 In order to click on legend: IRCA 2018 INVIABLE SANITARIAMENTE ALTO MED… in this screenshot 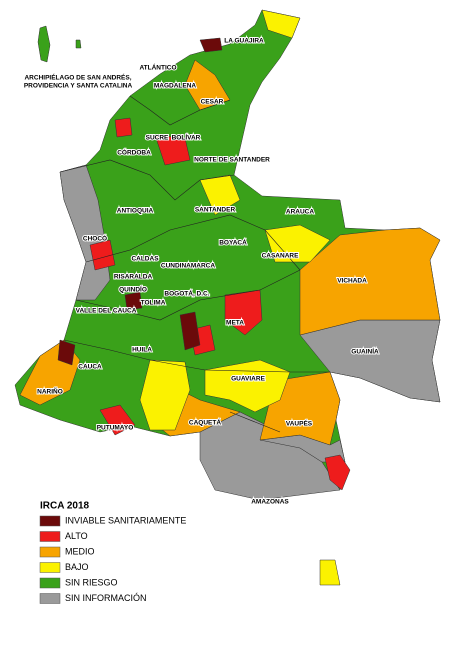, I will do `click(112, 552)`.